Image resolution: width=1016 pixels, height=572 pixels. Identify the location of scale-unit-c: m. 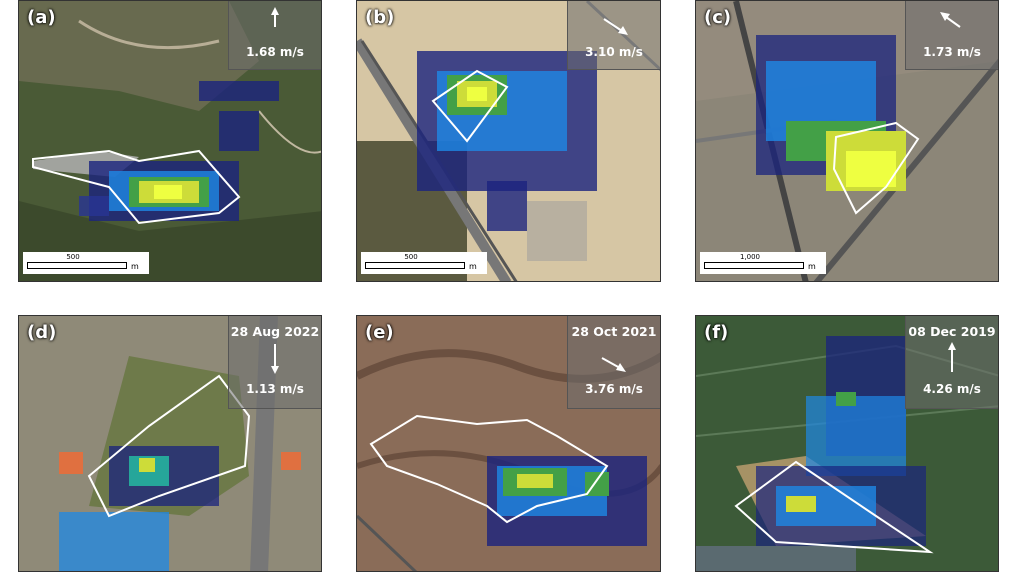
(812, 266).